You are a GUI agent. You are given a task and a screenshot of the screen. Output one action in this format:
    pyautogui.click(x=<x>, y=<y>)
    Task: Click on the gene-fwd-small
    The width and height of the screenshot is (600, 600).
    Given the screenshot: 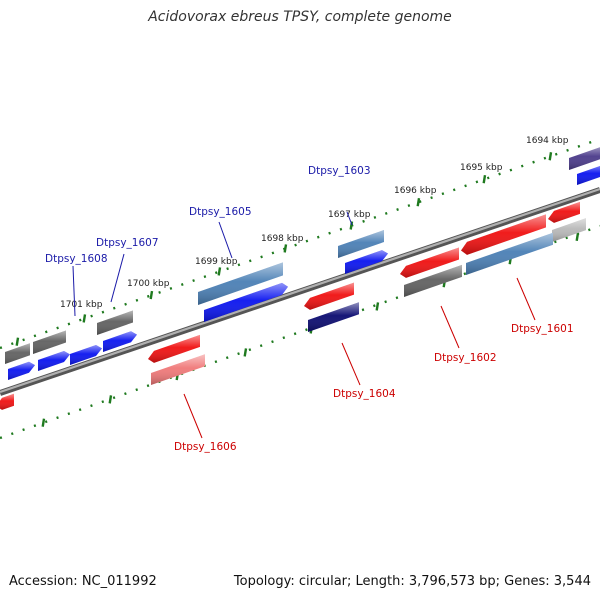 What is the action you would take?
    pyautogui.click(x=86, y=354)
    